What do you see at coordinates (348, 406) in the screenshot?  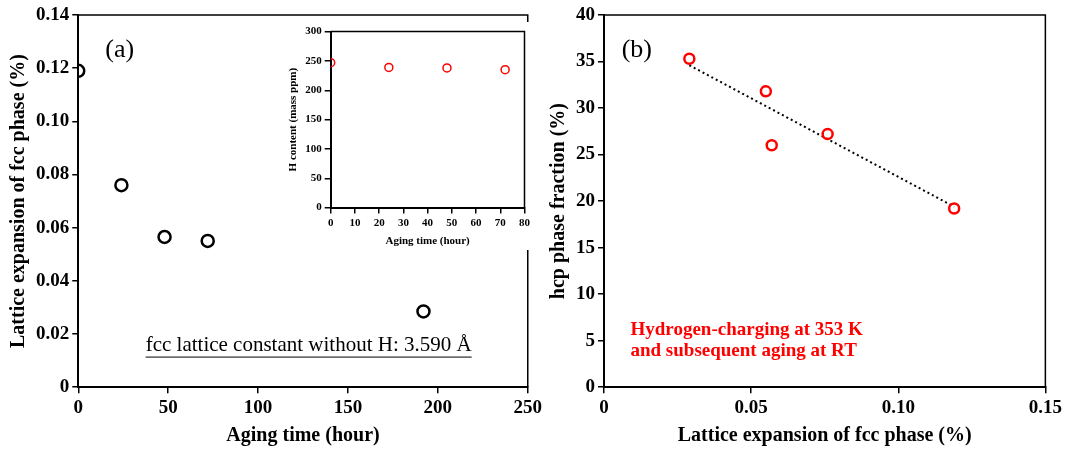 I see `x-tick-label: 150` at bounding box center [348, 406].